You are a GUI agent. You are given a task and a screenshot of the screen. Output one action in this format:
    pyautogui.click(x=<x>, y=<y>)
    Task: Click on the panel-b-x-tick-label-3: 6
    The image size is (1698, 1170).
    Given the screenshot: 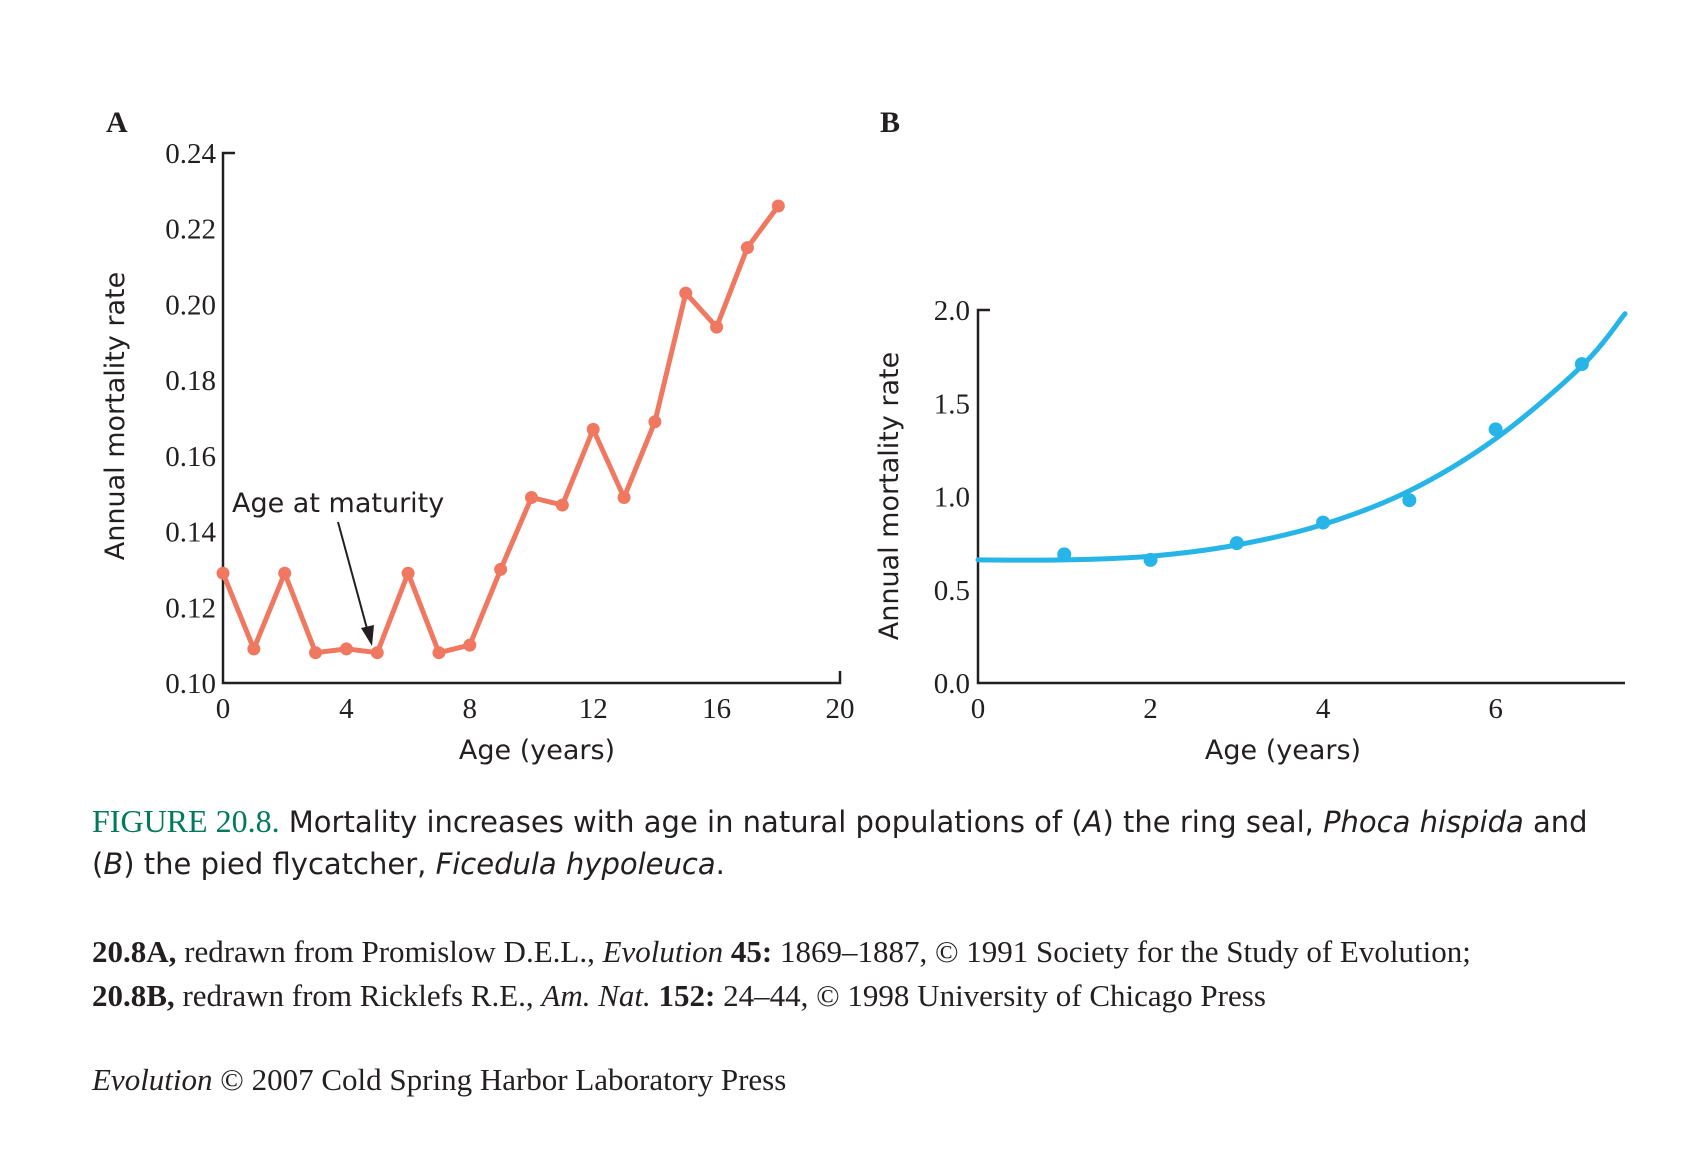 What is the action you would take?
    pyautogui.click(x=1495, y=709)
    